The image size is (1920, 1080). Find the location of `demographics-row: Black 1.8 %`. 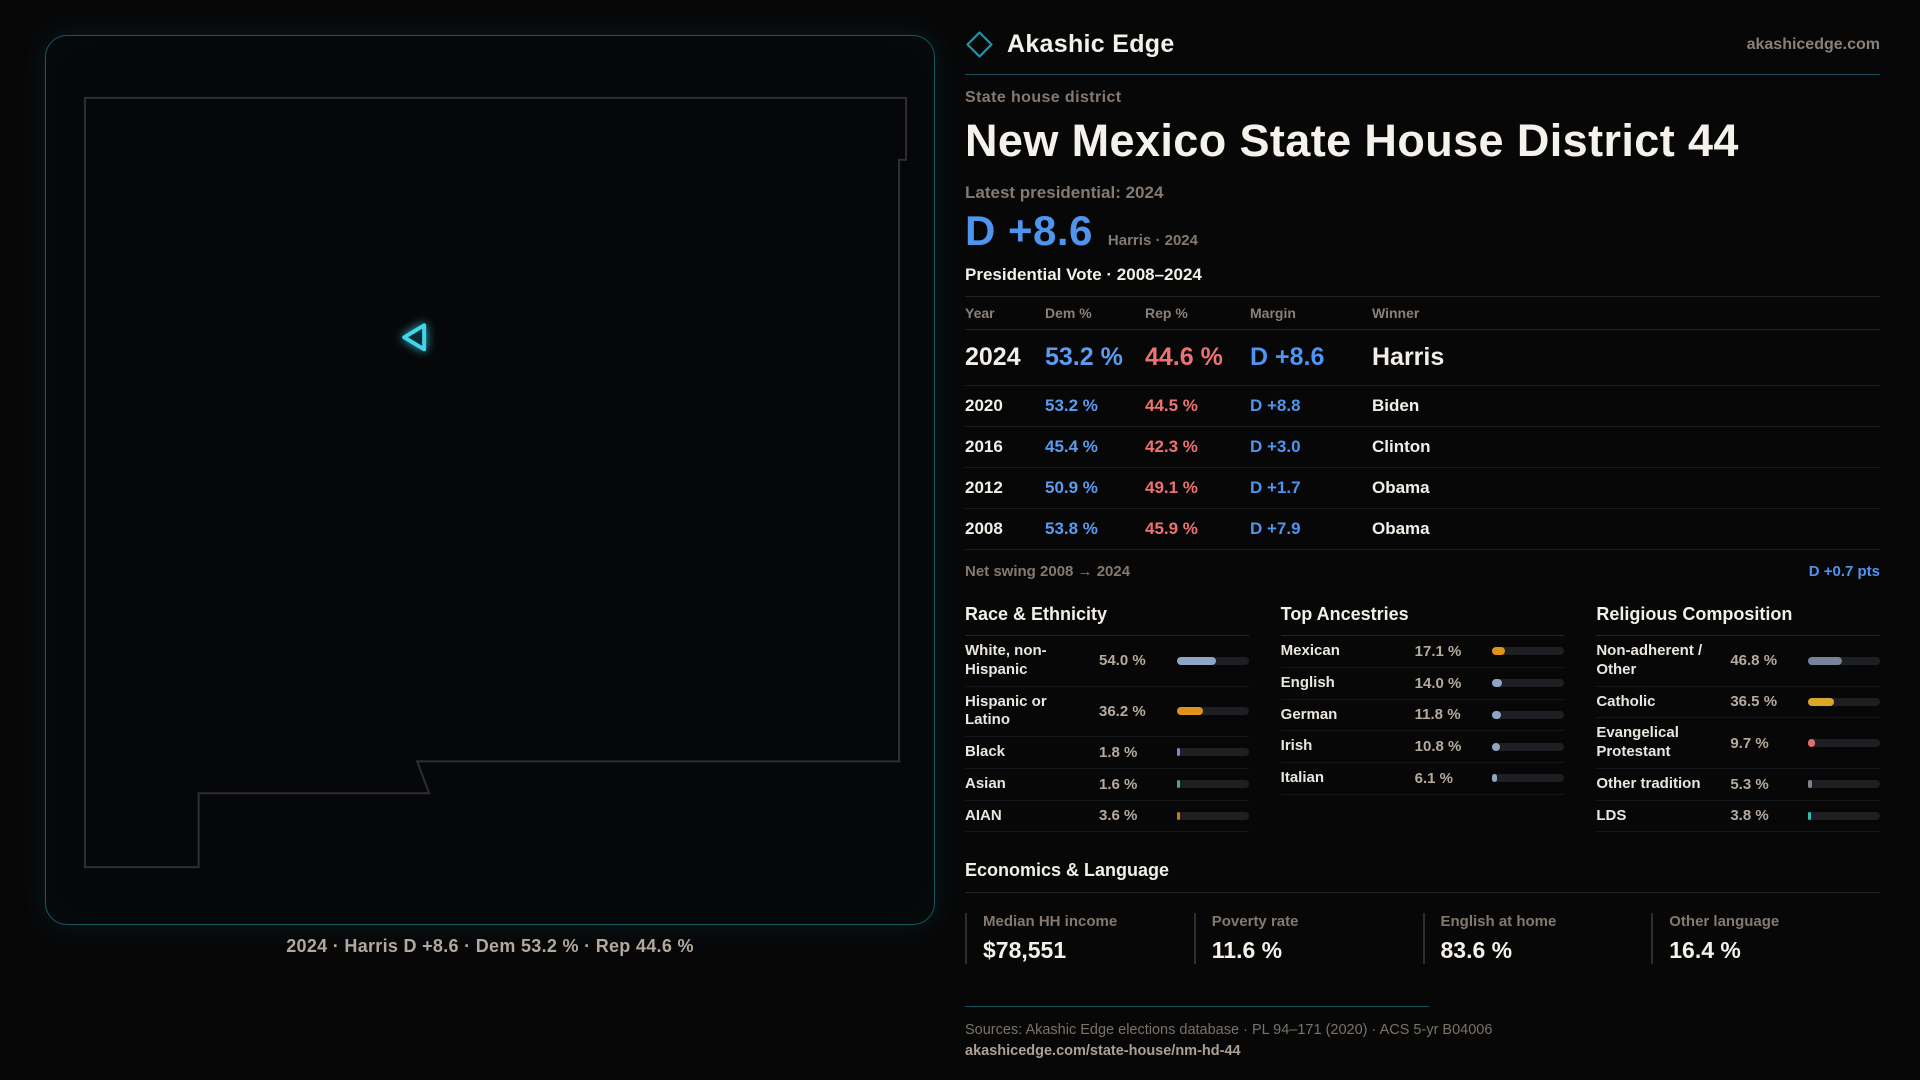

demographics-row: Black 1.8 % is located at coordinates (1107, 753).